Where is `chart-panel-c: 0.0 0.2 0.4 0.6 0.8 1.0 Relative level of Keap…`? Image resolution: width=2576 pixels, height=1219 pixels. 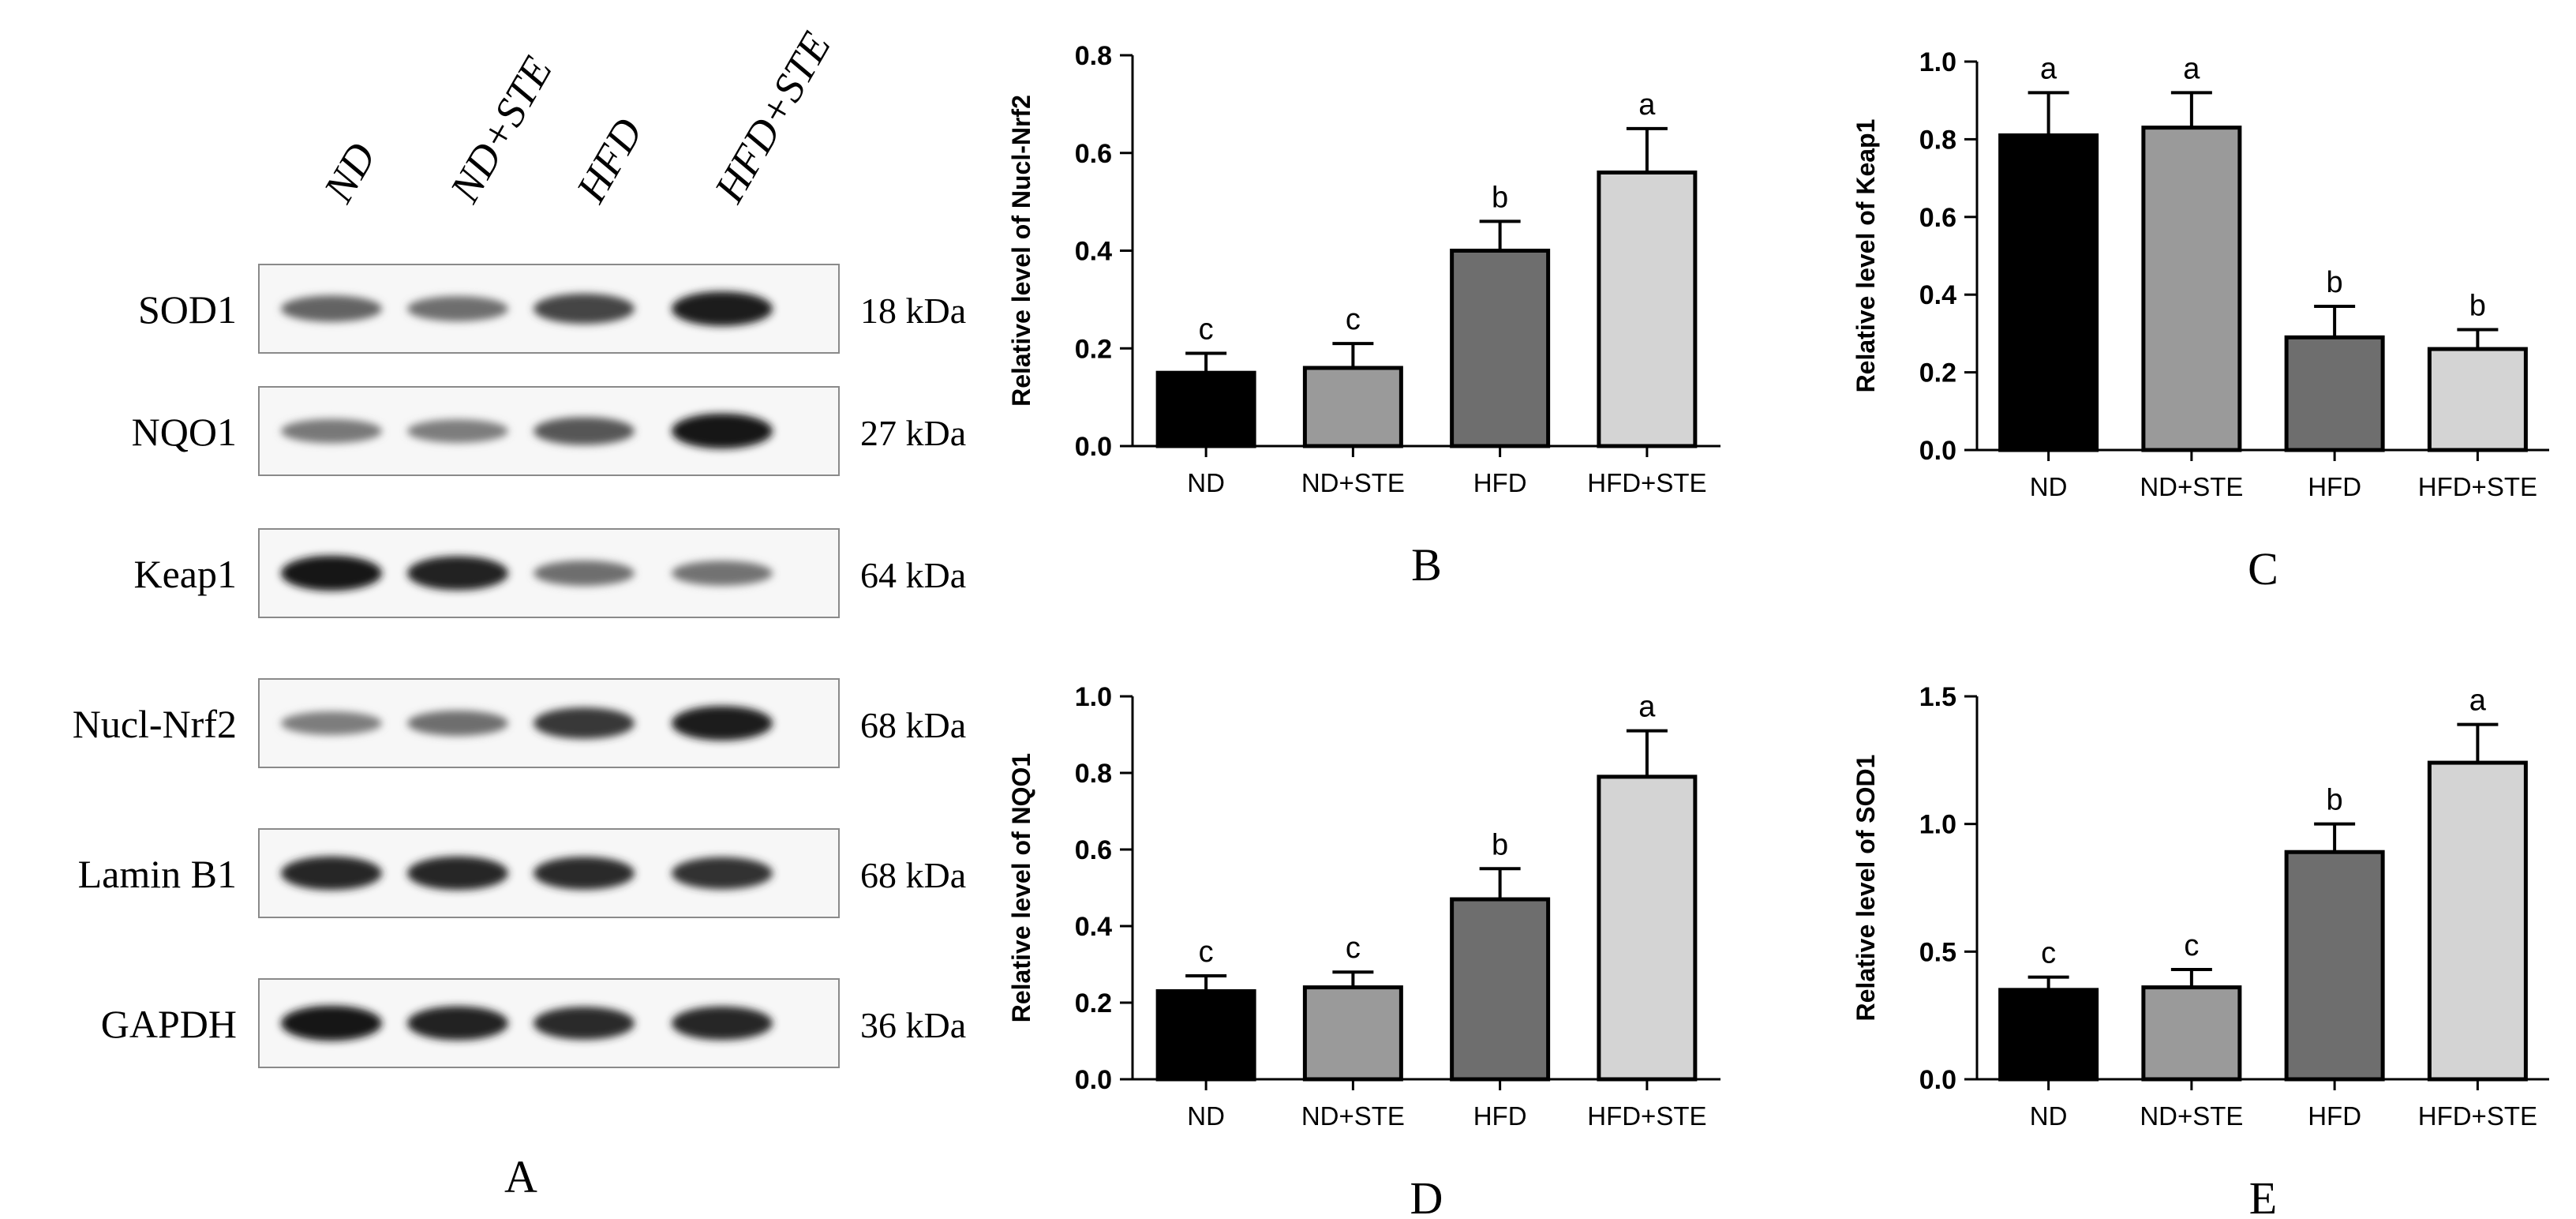 chart-panel-c: 0.0 0.2 0.4 0.6 0.8 1.0 Relative level of Keap… is located at coordinates (2200, 321).